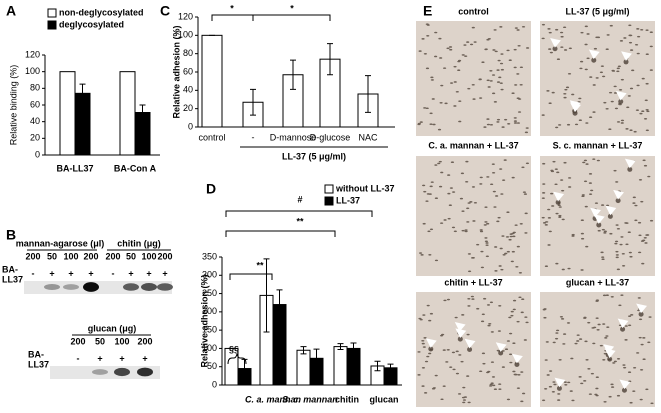 The image size is (661, 413). What do you see at coordinates (212, 366) in the screenshot?
I see `y-tick-label: 50` at bounding box center [212, 366].